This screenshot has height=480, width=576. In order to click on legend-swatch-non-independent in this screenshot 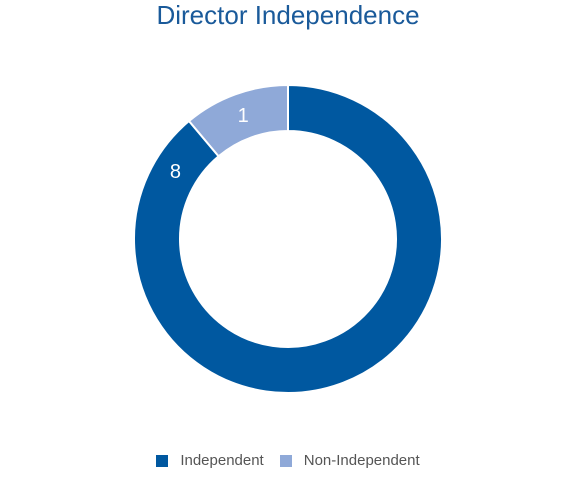, I will do `click(285, 460)`.